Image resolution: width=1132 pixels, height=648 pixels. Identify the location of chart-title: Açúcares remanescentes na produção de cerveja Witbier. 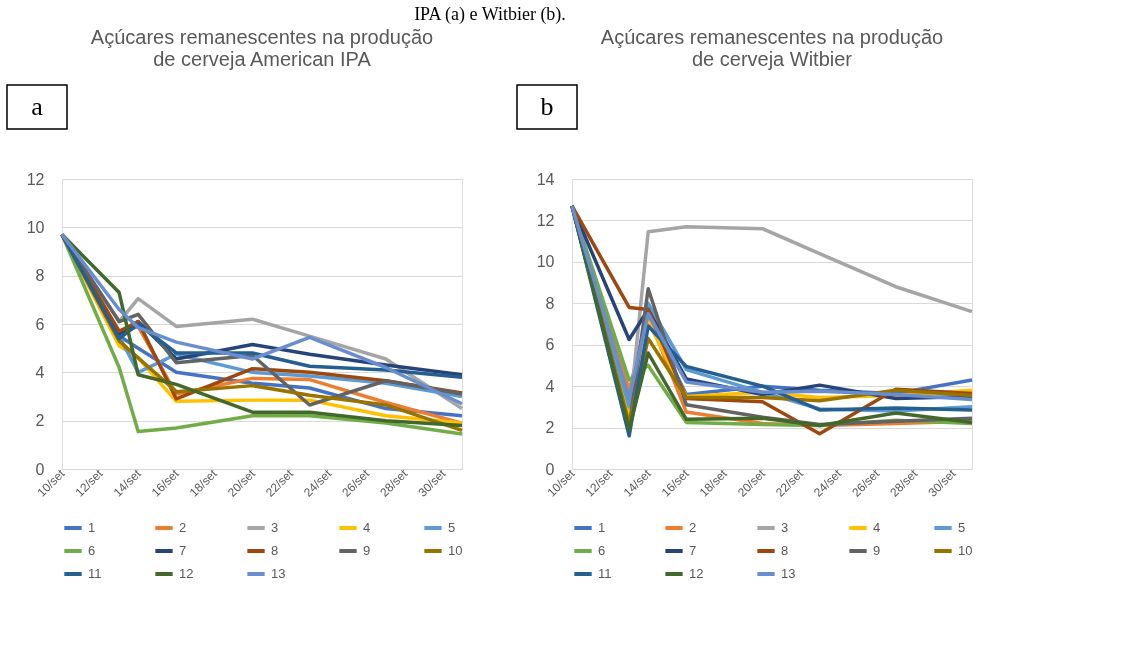
(772, 48).